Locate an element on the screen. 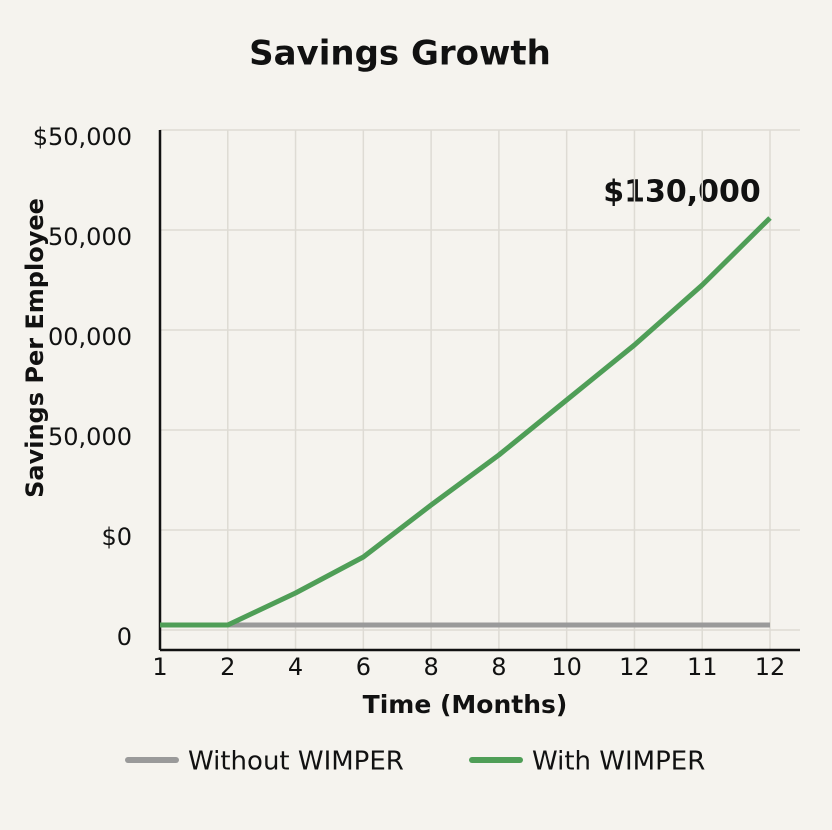 This screenshot has height=830, width=832. x-tick-label: 11 is located at coordinates (702, 667).